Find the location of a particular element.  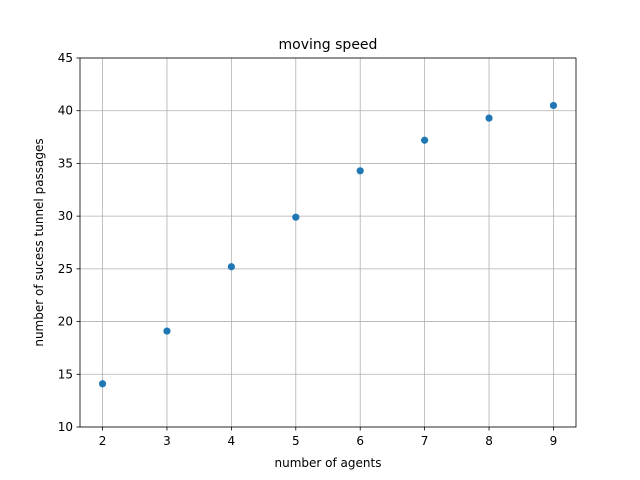

y-tick-label: 35 is located at coordinates (65, 163).